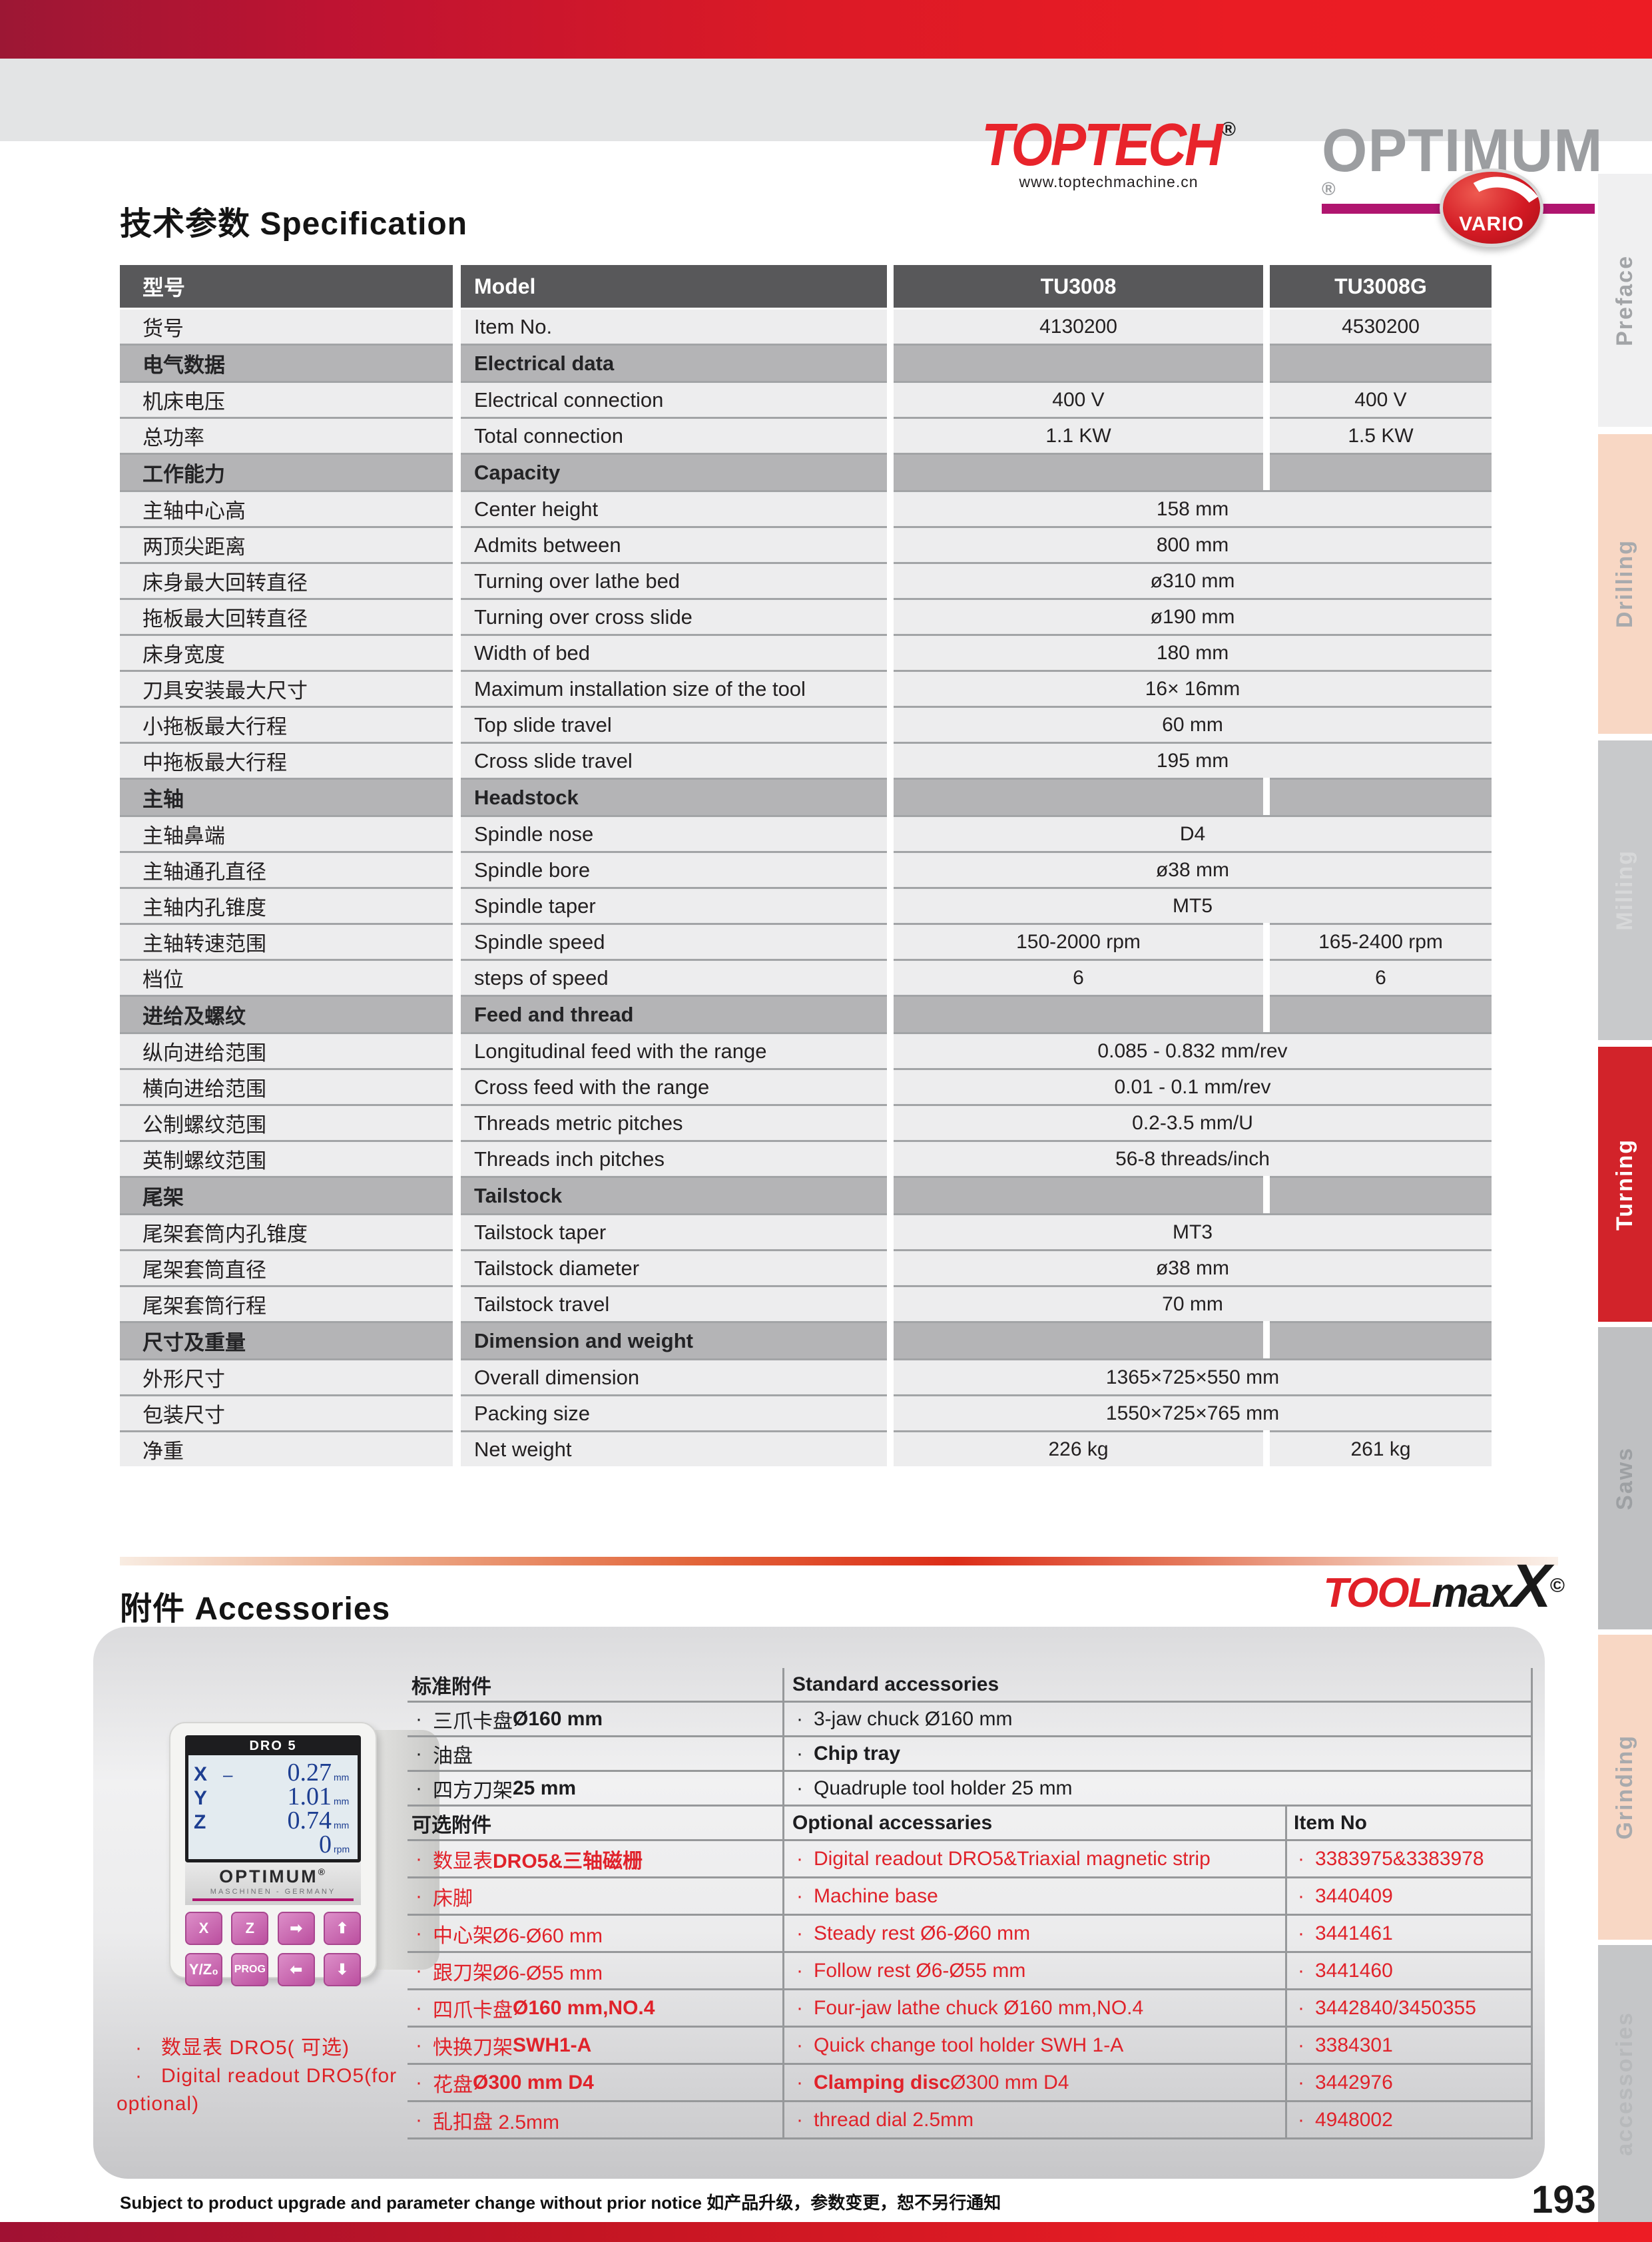 The image size is (1652, 2242). I want to click on accessories-separator, so click(839, 1561).